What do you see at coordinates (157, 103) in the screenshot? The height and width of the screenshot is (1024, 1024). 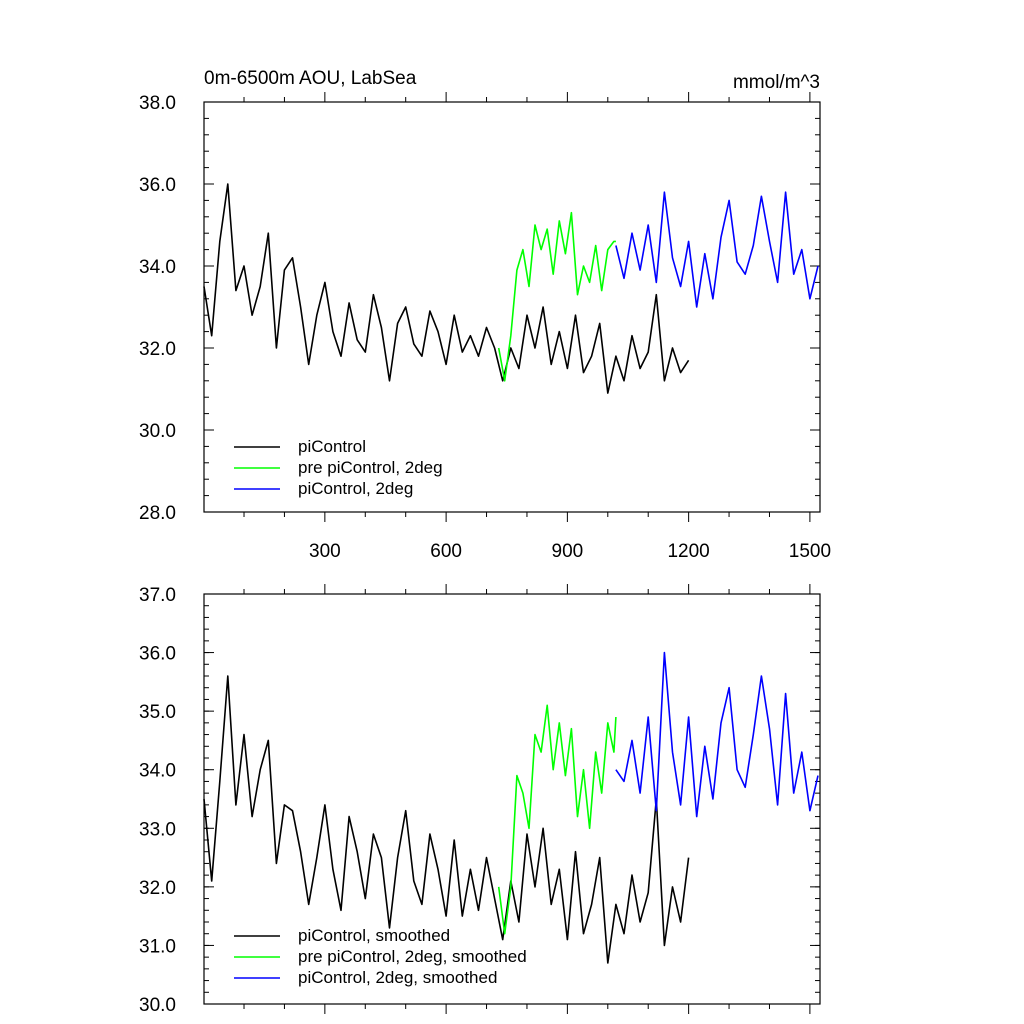 I see `y-tick-label: 38.0` at bounding box center [157, 103].